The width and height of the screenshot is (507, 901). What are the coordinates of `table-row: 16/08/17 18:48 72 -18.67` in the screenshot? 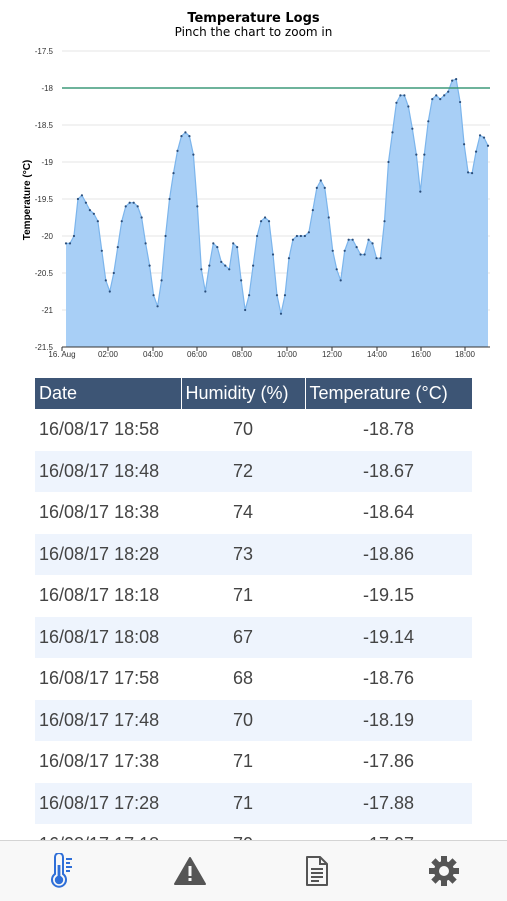 It's located at (253, 471).